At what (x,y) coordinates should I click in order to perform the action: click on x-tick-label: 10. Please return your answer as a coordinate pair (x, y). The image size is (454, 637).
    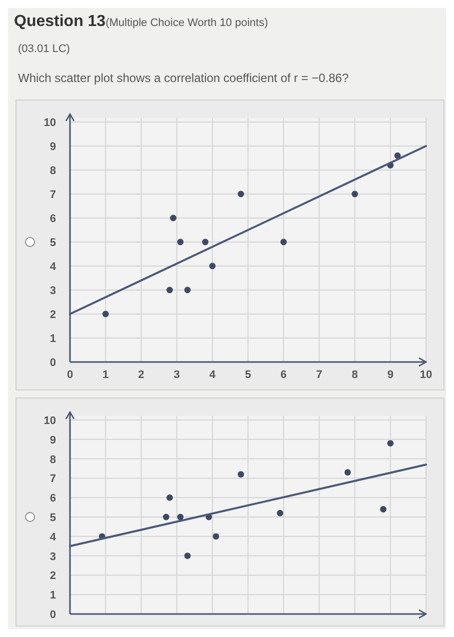
    Looking at the image, I should click on (426, 375).